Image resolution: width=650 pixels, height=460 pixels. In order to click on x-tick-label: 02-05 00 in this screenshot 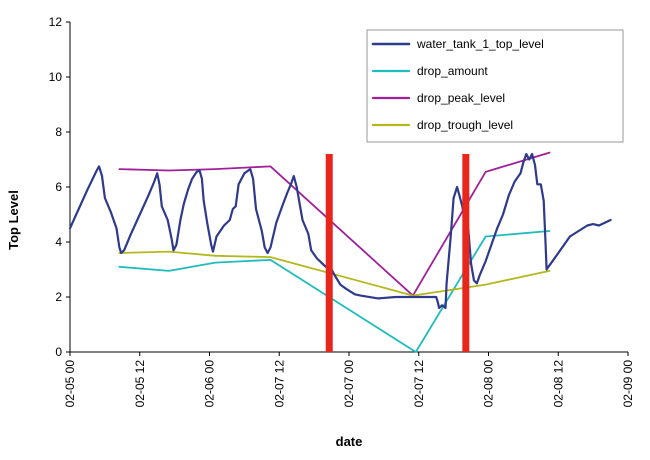, I will do `click(70, 384)`.